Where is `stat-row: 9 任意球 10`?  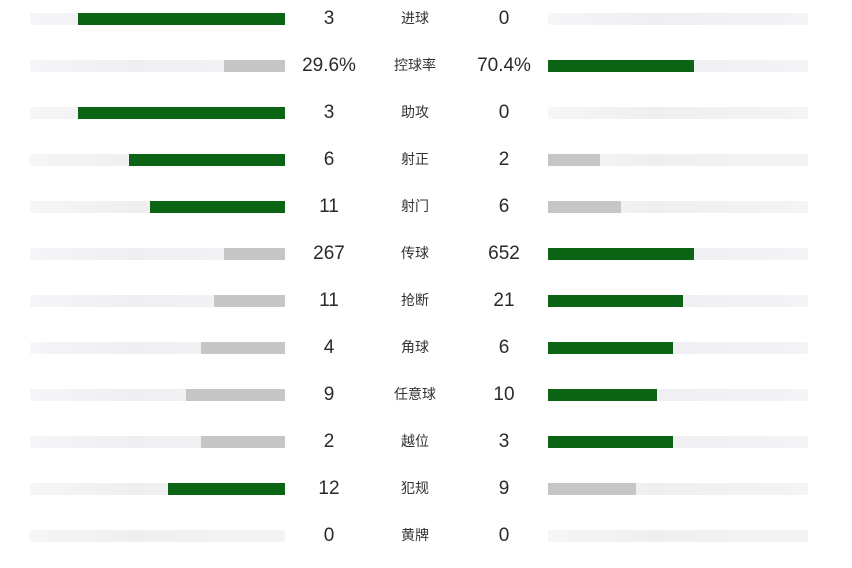
stat-row: 9 任意球 10 is located at coordinates (426, 399).